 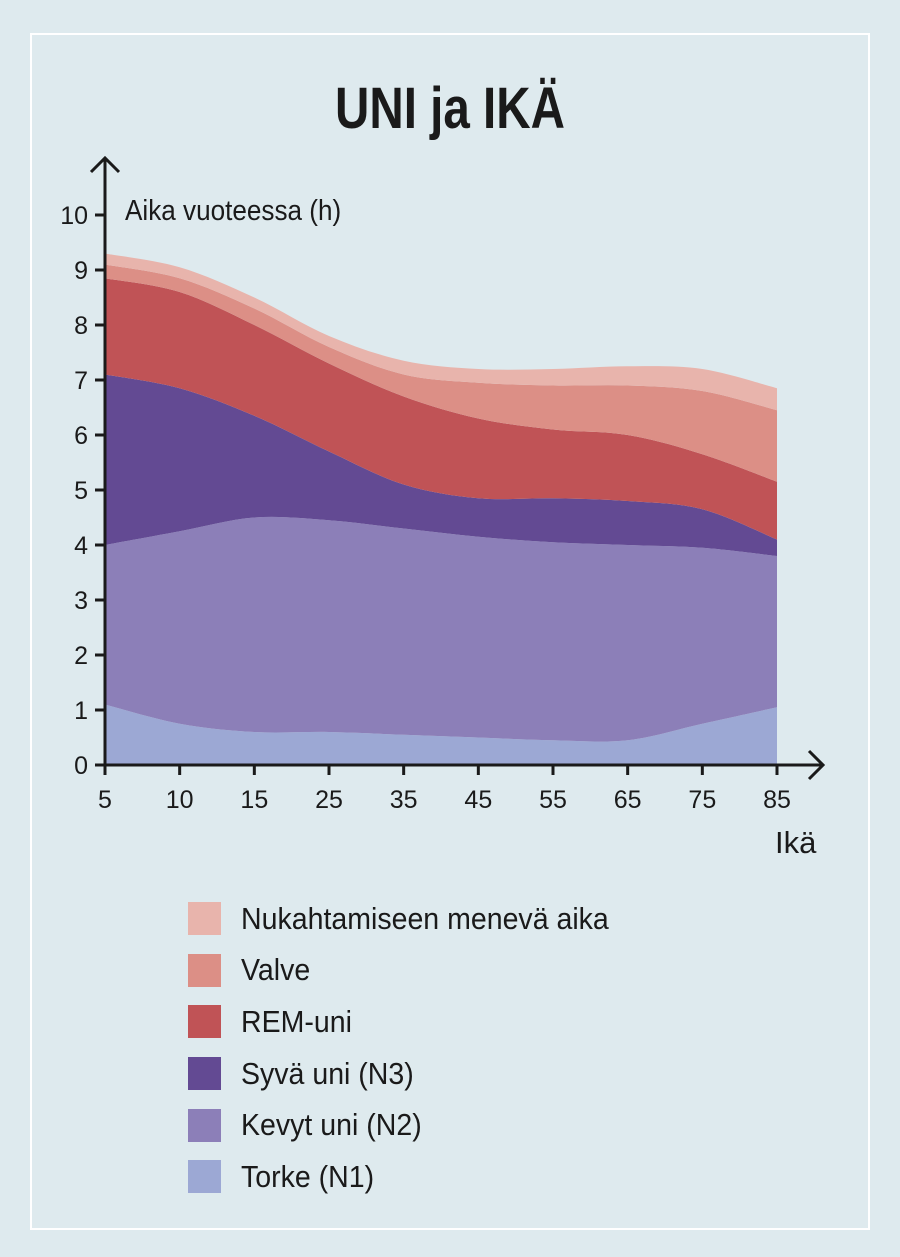 What do you see at coordinates (404, 800) in the screenshot?
I see `x-tick-label: 35` at bounding box center [404, 800].